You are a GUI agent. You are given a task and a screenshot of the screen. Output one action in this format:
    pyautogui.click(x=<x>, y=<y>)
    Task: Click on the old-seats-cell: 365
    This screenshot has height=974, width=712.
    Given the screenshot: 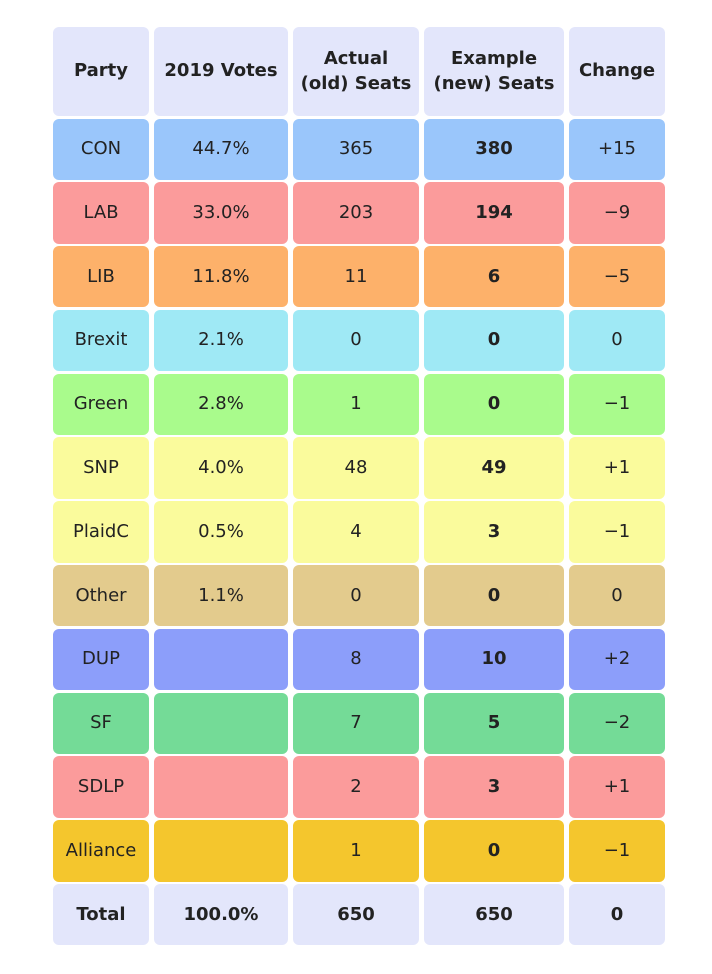 What is the action you would take?
    pyautogui.click(x=356, y=149)
    